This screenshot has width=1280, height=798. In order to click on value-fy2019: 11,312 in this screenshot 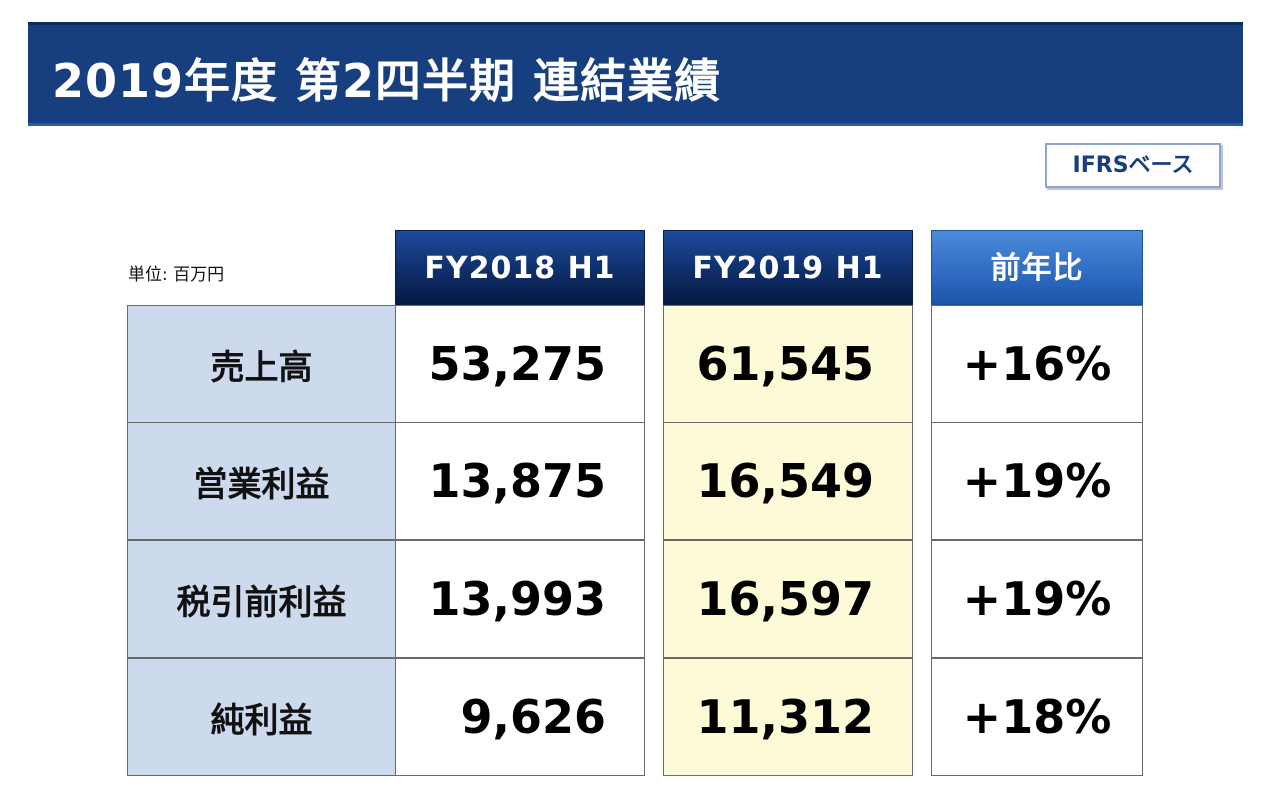, I will do `click(788, 717)`.